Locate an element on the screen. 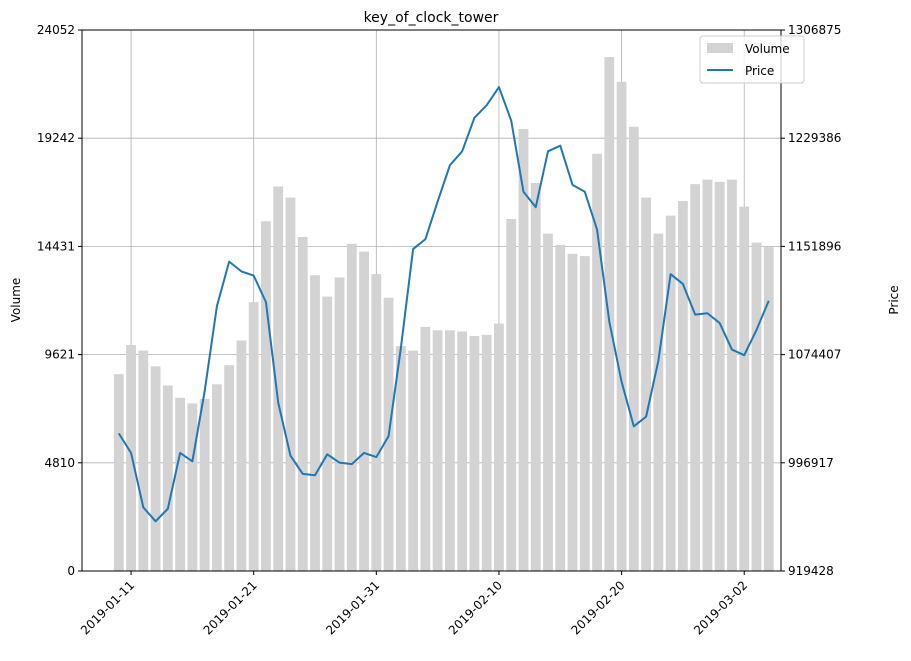 This screenshot has height=661, width=911. right-axis-label: Price is located at coordinates (894, 299).